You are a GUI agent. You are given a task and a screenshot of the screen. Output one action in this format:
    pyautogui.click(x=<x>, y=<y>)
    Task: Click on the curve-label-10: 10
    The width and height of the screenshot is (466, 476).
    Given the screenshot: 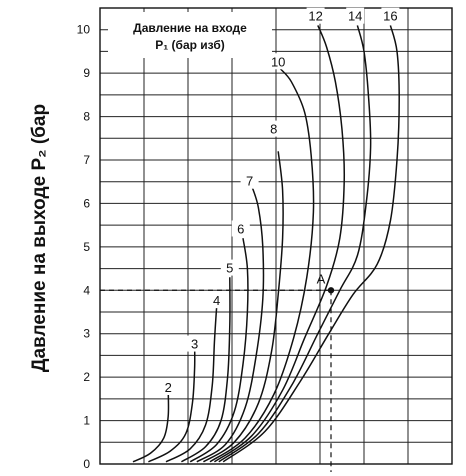 What is the action you would take?
    pyautogui.click(x=278, y=61)
    